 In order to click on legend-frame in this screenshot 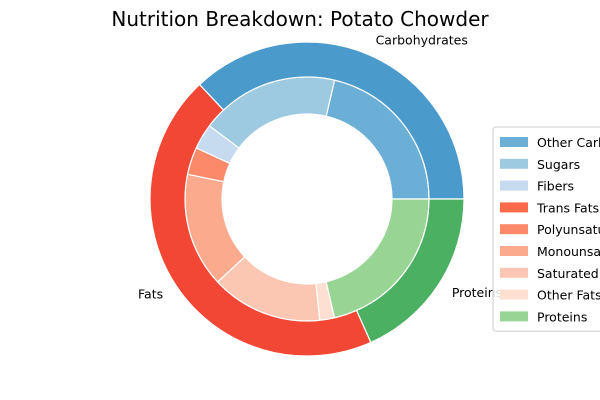, I will do `click(546, 229)`.